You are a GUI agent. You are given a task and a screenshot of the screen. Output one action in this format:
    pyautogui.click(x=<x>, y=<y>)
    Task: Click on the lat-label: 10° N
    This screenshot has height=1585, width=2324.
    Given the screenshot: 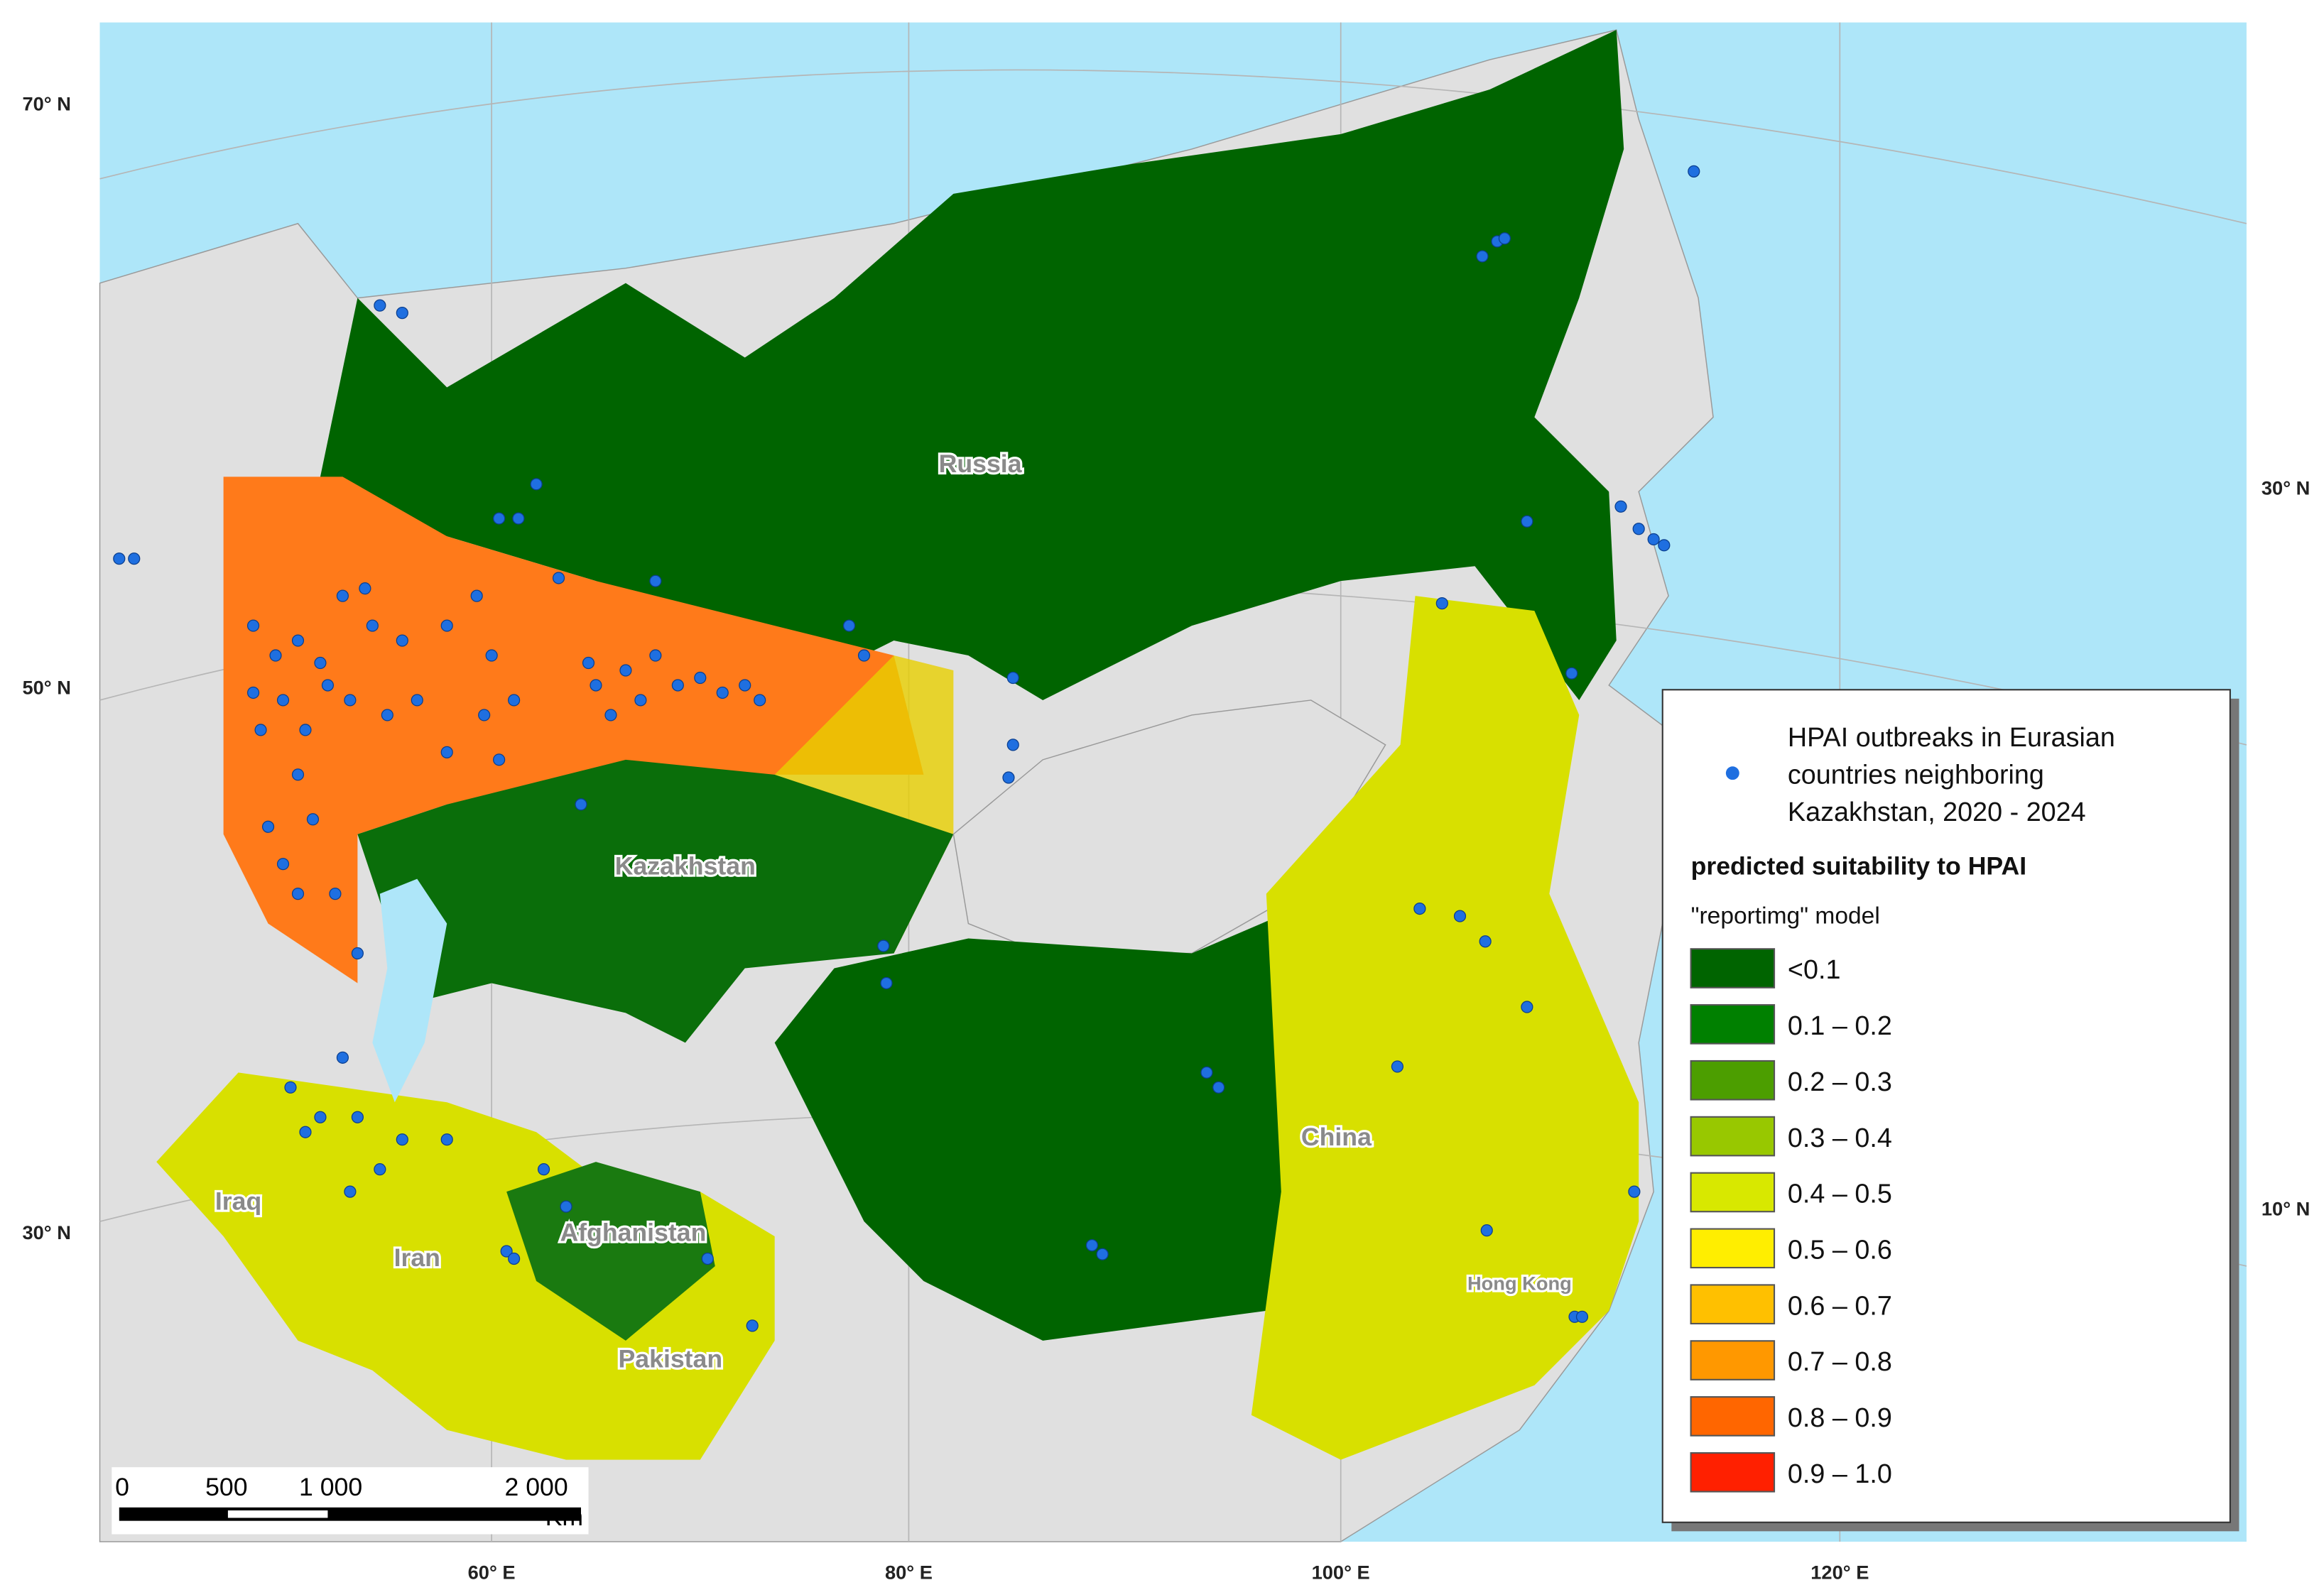 What is the action you would take?
    pyautogui.click(x=2285, y=1209)
    